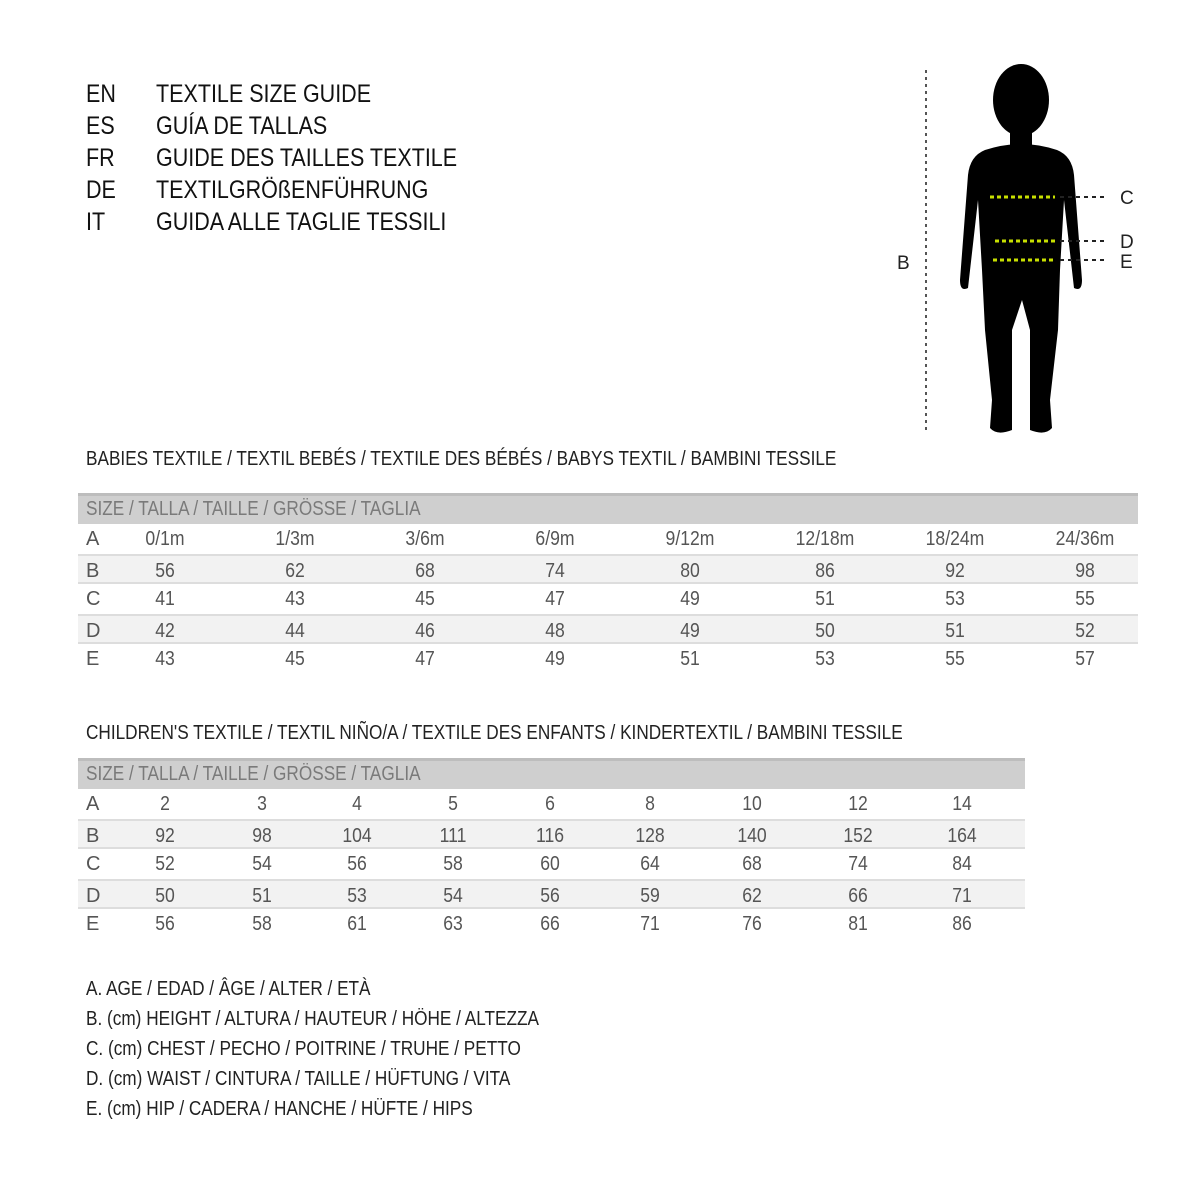  Describe the element at coordinates (551, 834) in the screenshot. I see `table-row-b: B 92 98 104 111 116 128 140 152 164` at that location.